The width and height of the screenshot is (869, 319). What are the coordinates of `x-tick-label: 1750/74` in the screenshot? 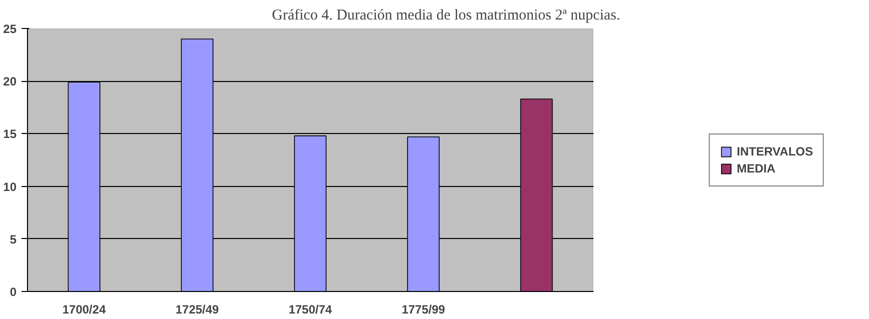 It's located at (310, 309).